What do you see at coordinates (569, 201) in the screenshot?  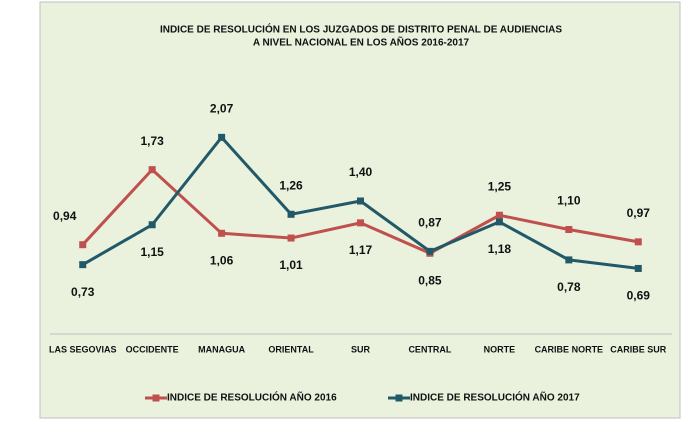 I see `data-label: 1,10` at bounding box center [569, 201].